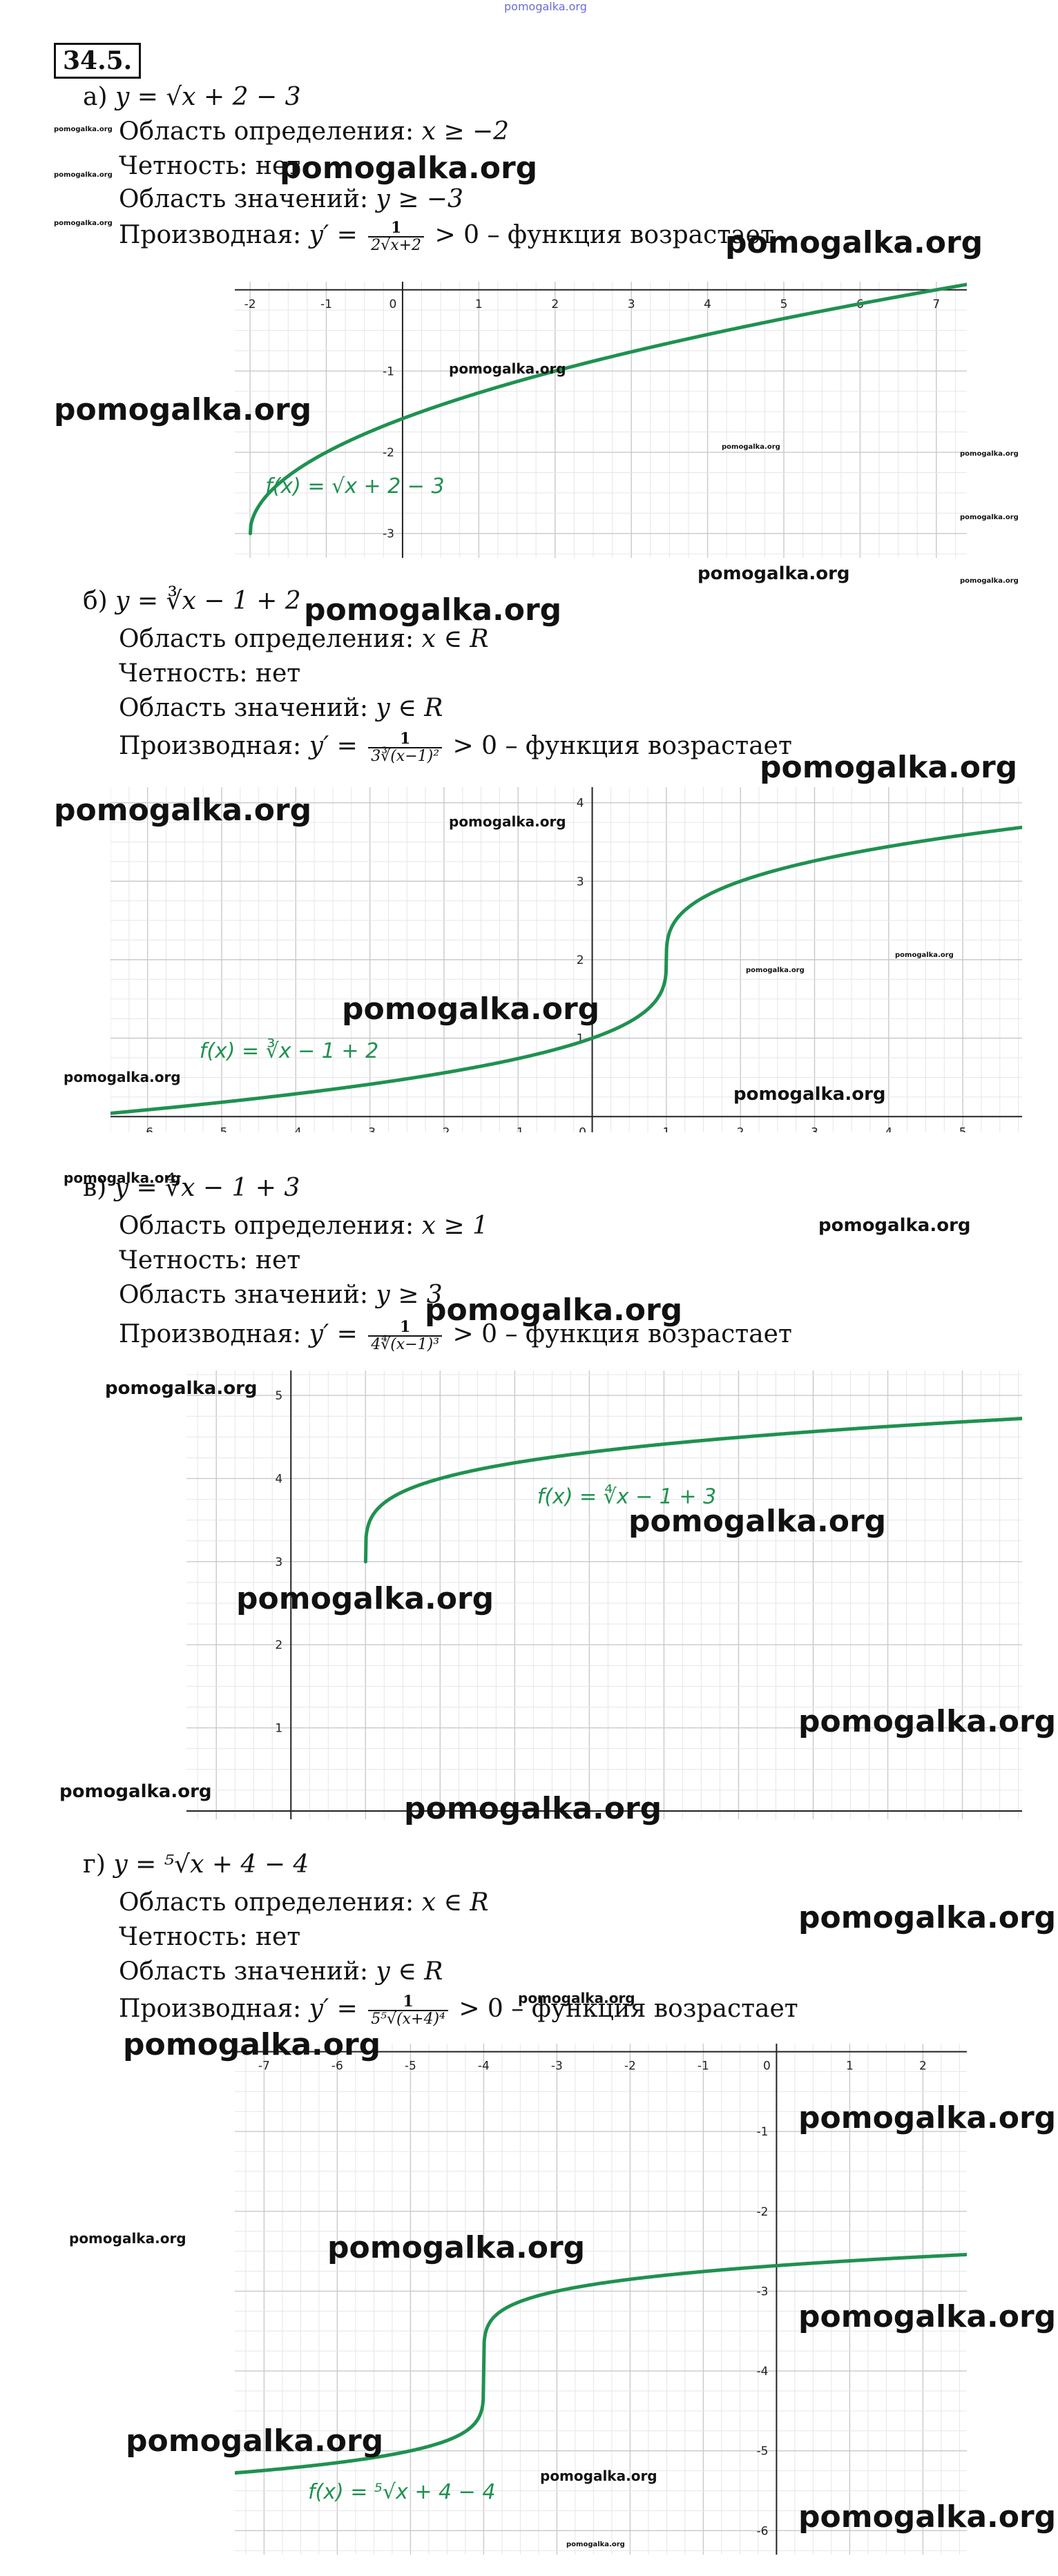 This screenshot has height=2576, width=1058. What do you see at coordinates (454, 1226) in the screenshot?
I see `domain-value: x ≥ 1` at bounding box center [454, 1226].